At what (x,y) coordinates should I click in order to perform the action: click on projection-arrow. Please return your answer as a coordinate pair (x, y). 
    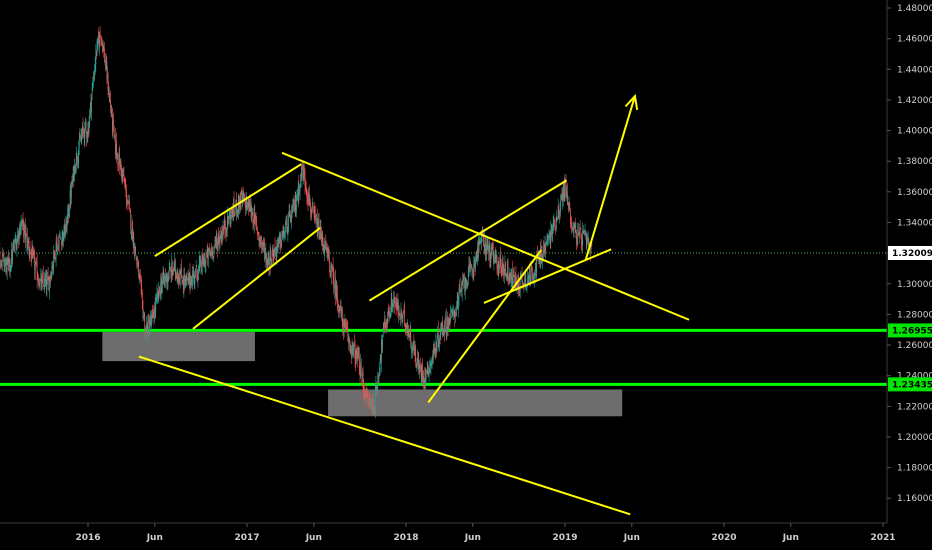
    Looking at the image, I should click on (611, 177).